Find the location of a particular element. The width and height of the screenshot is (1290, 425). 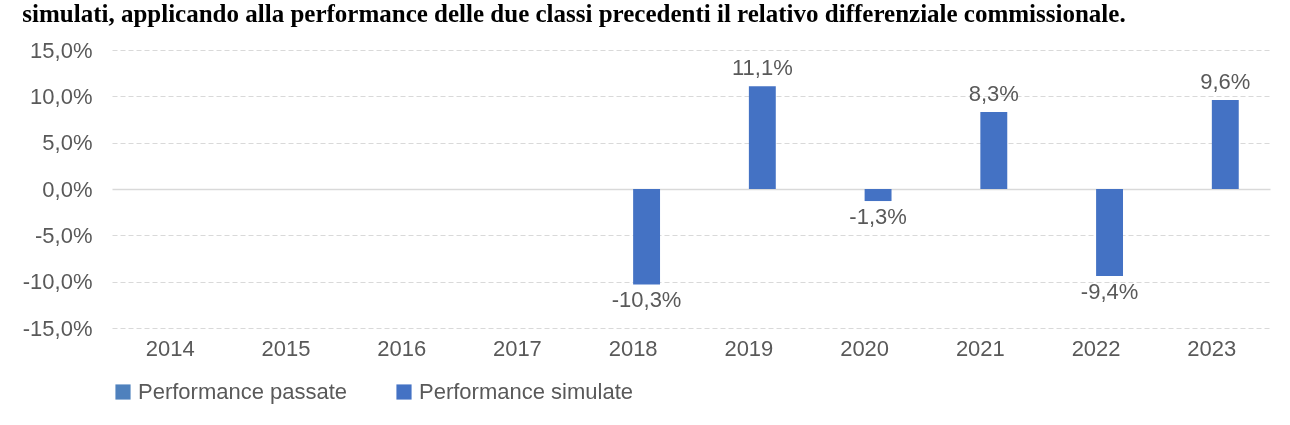

x-tick-label: 2021 is located at coordinates (980, 348).